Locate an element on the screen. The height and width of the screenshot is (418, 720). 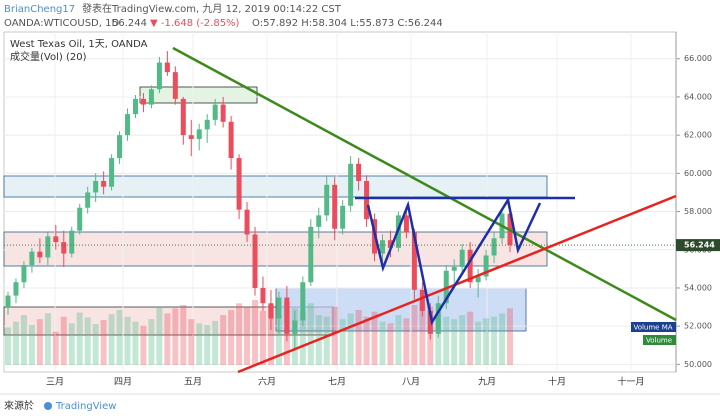
symbol: OANDA:WTICOUSD, 1D is located at coordinates (61, 23).